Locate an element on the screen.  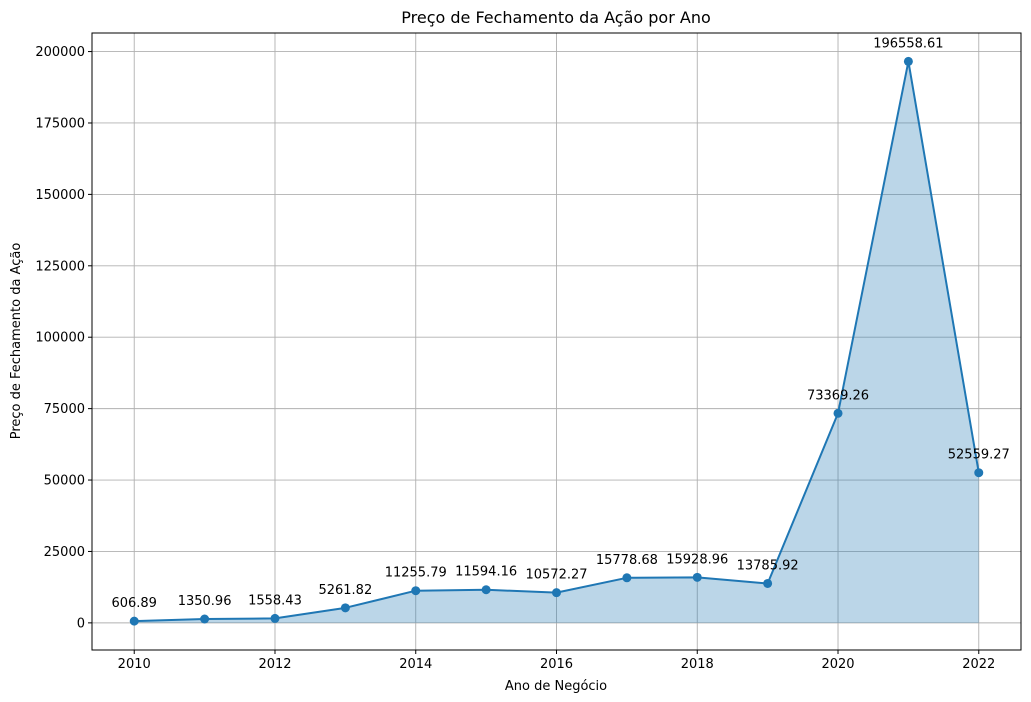
data-label: 15778.68 is located at coordinates (627, 560).